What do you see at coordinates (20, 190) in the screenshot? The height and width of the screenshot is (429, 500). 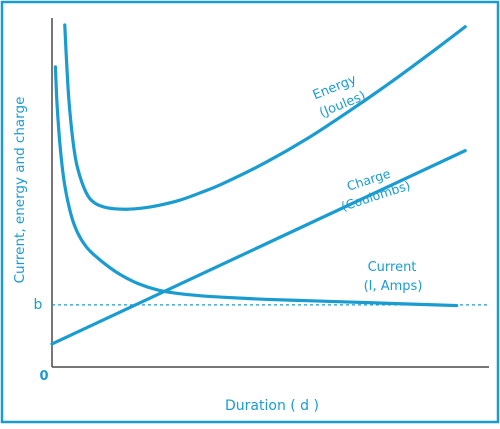 I see `y-axis-title: Current, energy and charge` at bounding box center [20, 190].